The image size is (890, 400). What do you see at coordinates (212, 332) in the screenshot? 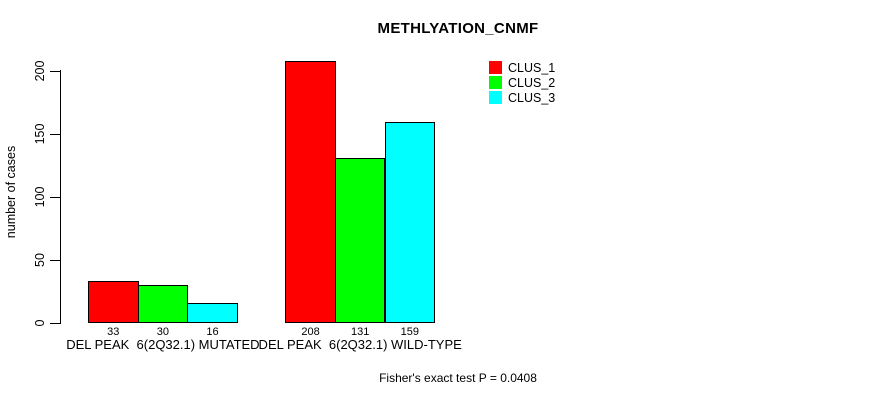
I see `bar-value-label: 16` at bounding box center [212, 332].